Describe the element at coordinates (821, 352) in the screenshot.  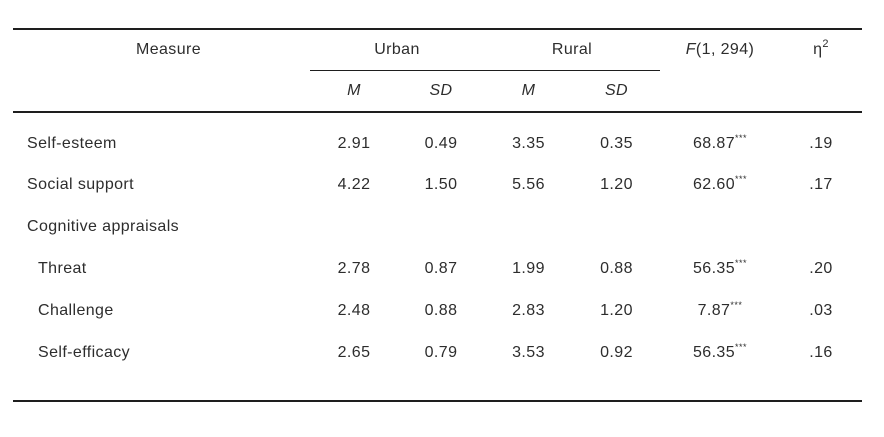
I see `cell-eta-squared: .16` at that location.